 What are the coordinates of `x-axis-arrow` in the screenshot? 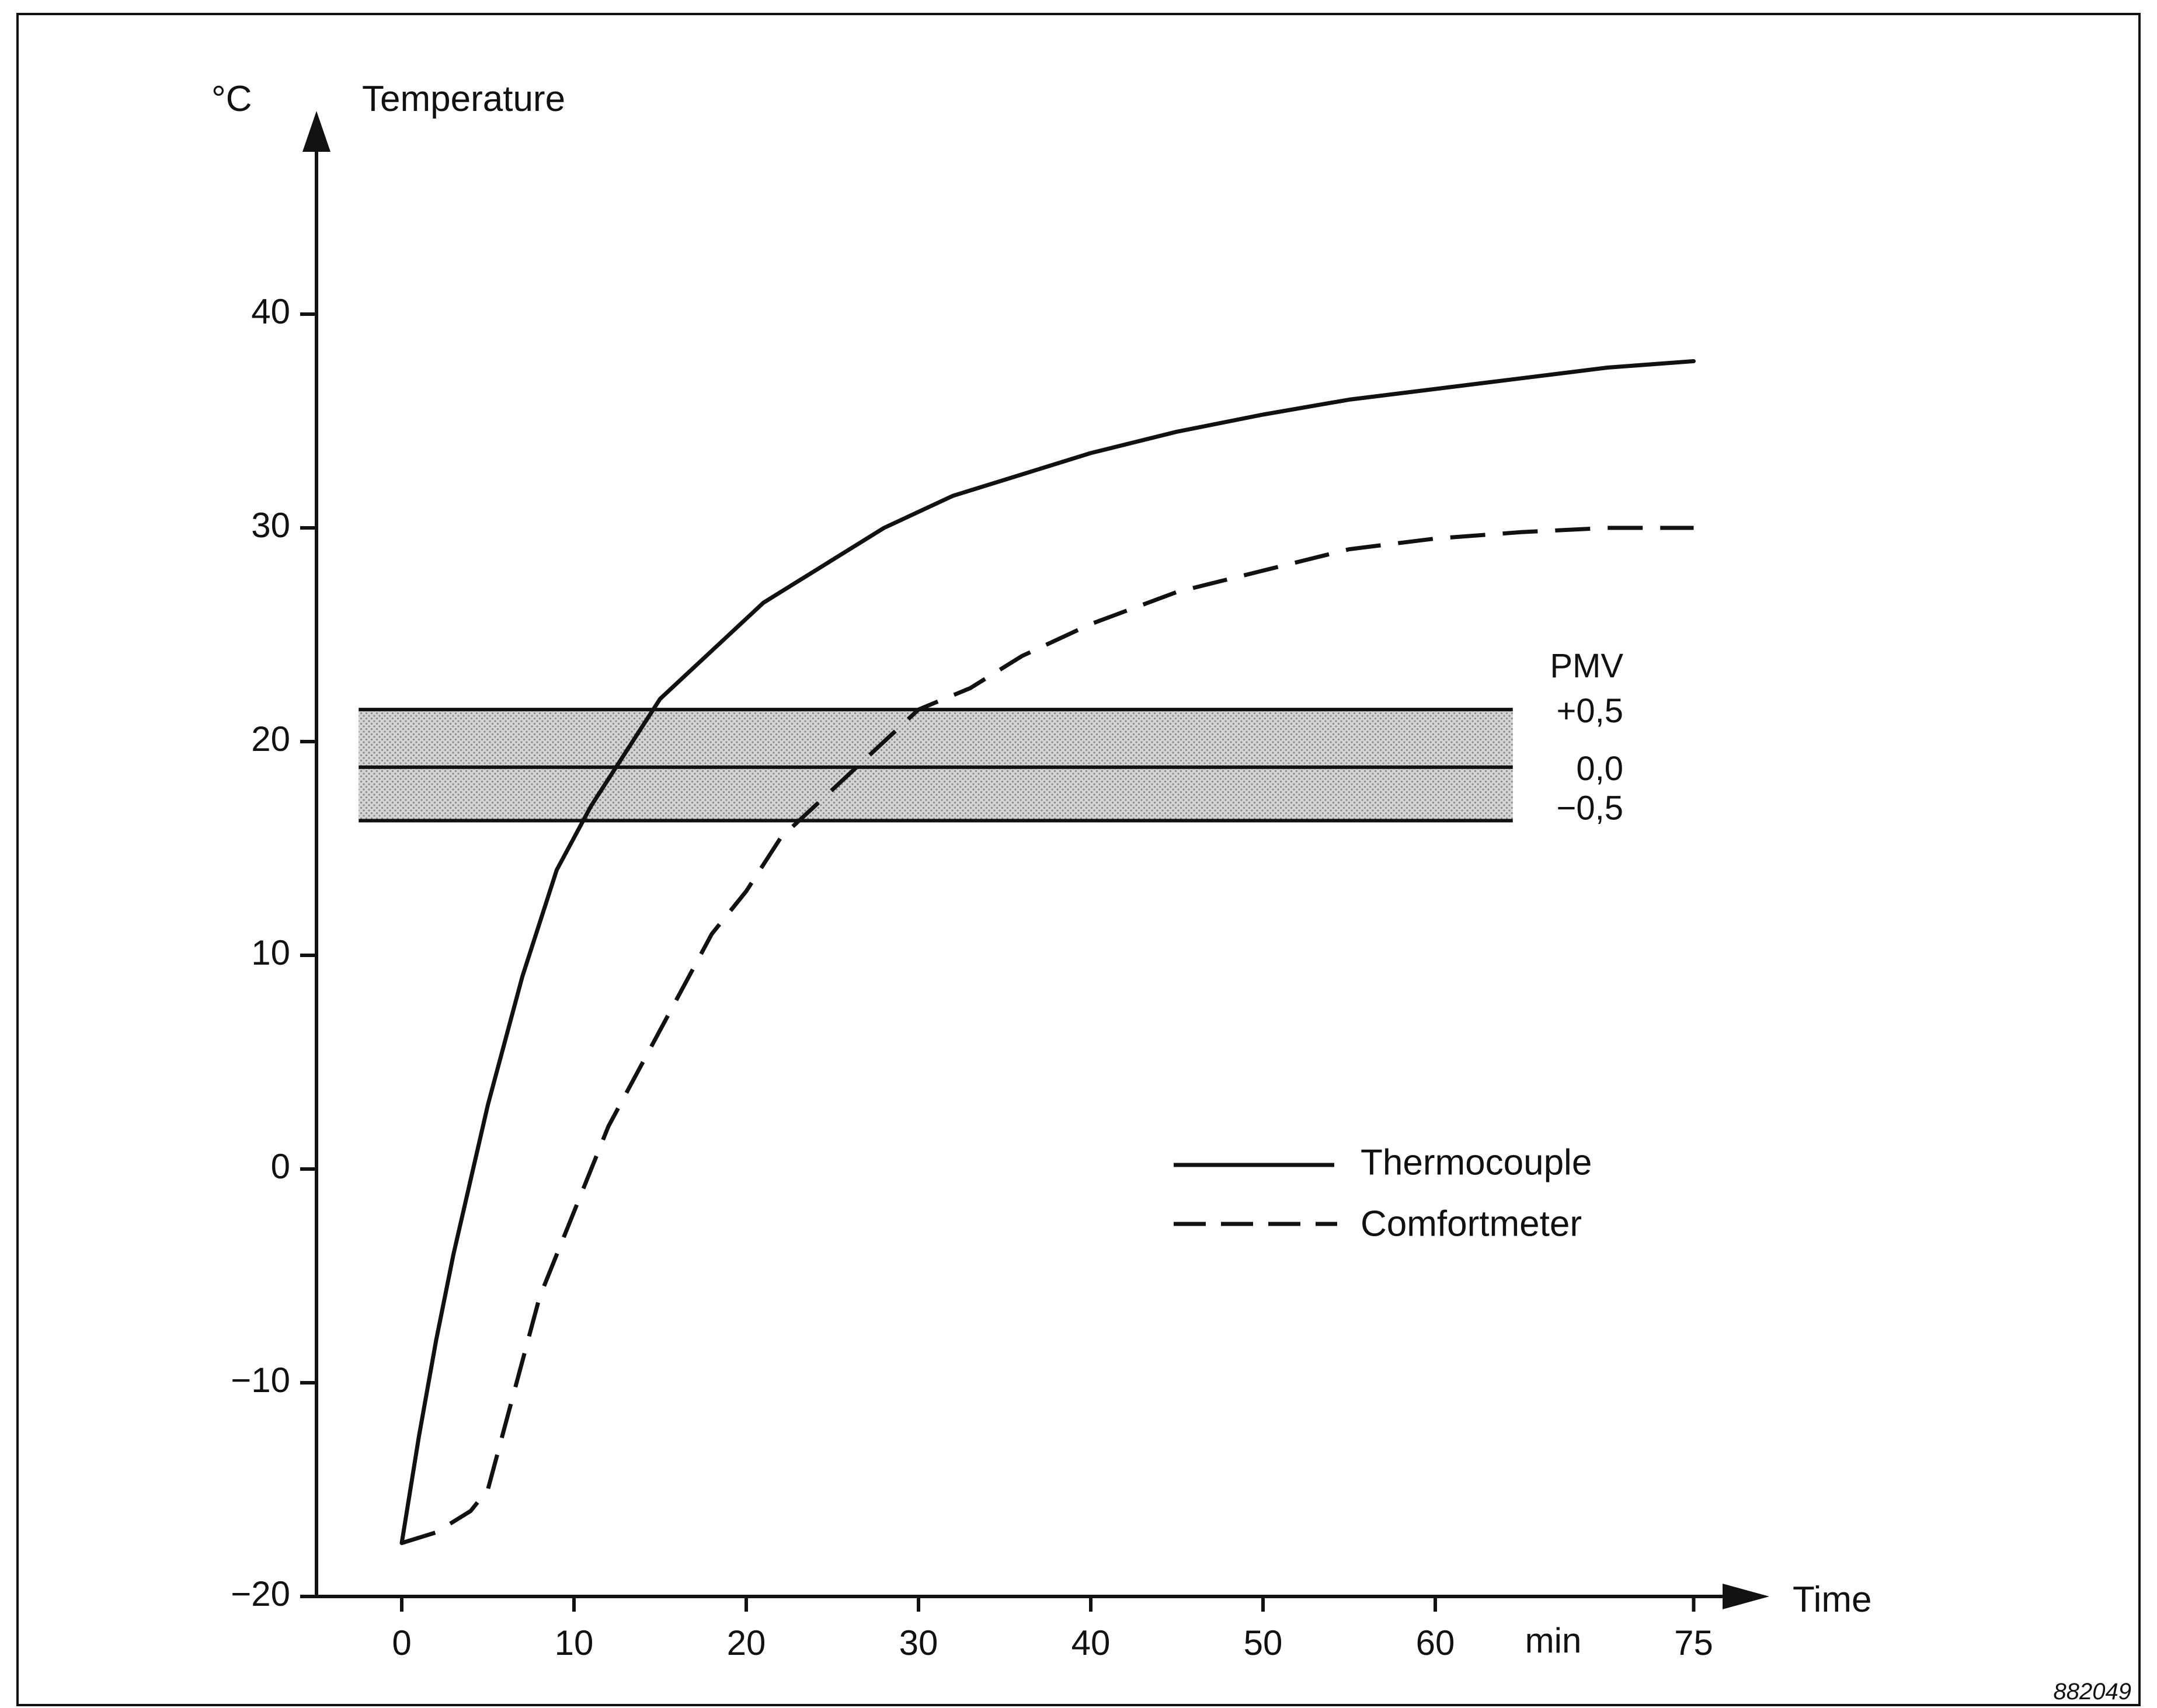 It's located at (1746, 1596).